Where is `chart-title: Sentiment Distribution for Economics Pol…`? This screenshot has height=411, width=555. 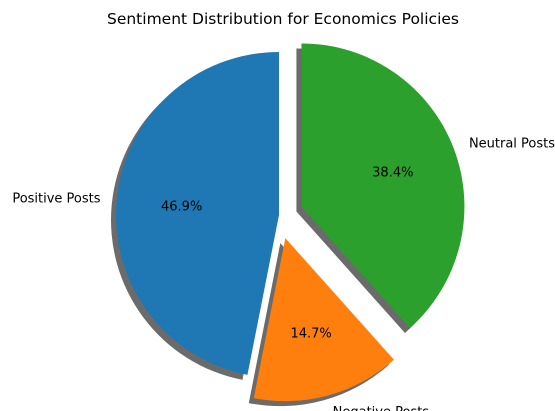
chart-title: Sentiment Distribution for Economics Pol… is located at coordinates (283, 19).